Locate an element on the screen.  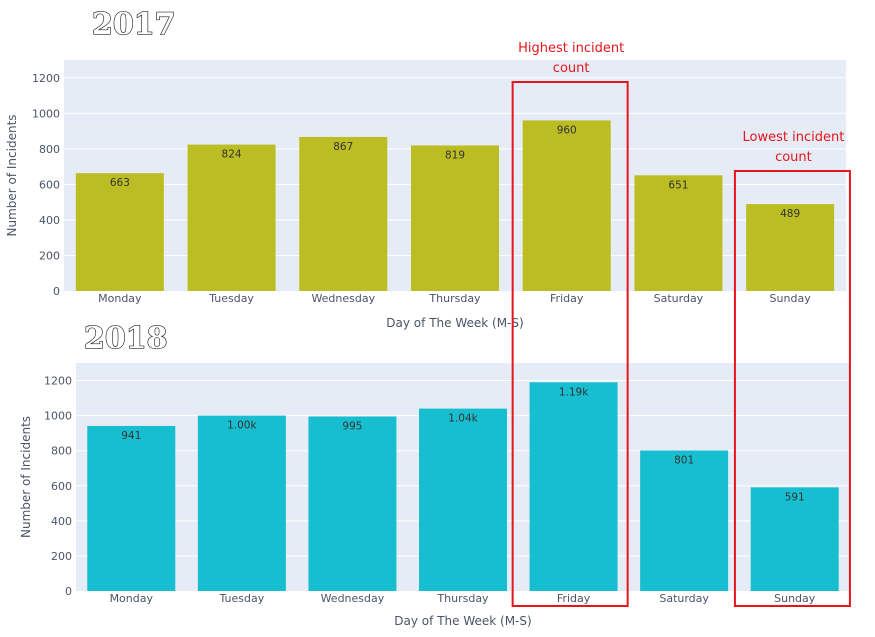
bar-data-label: 867 is located at coordinates (343, 147).